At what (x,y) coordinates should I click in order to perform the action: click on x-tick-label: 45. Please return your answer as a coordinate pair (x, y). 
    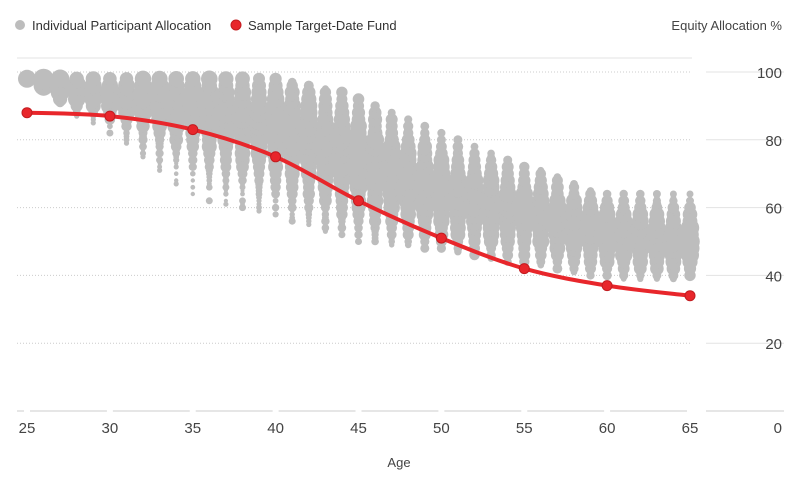
    Looking at the image, I should click on (358, 428).